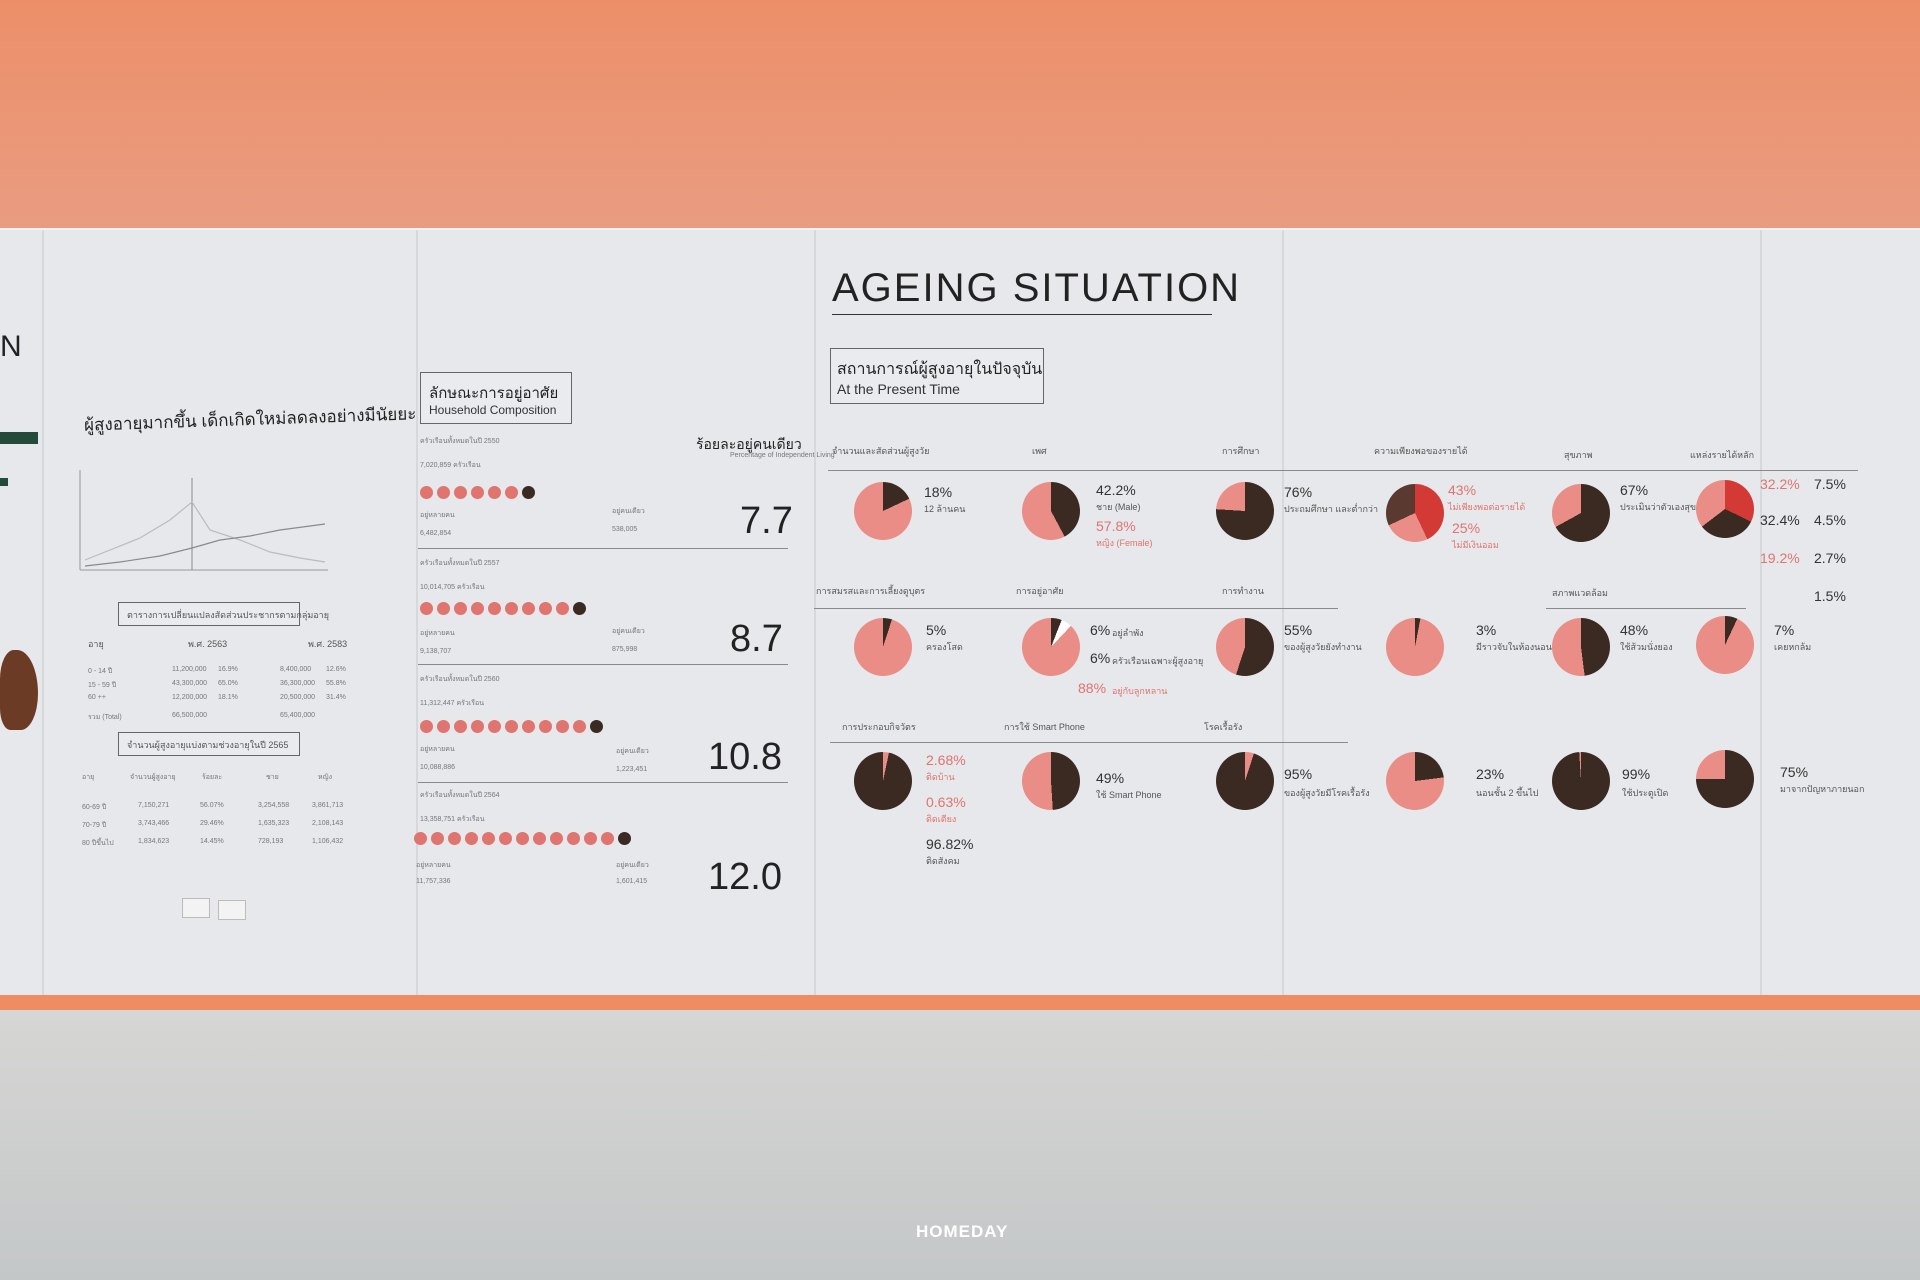 The image size is (1920, 1280). I want to click on table1-cell: 15 - 59 ปี, so click(102, 685).